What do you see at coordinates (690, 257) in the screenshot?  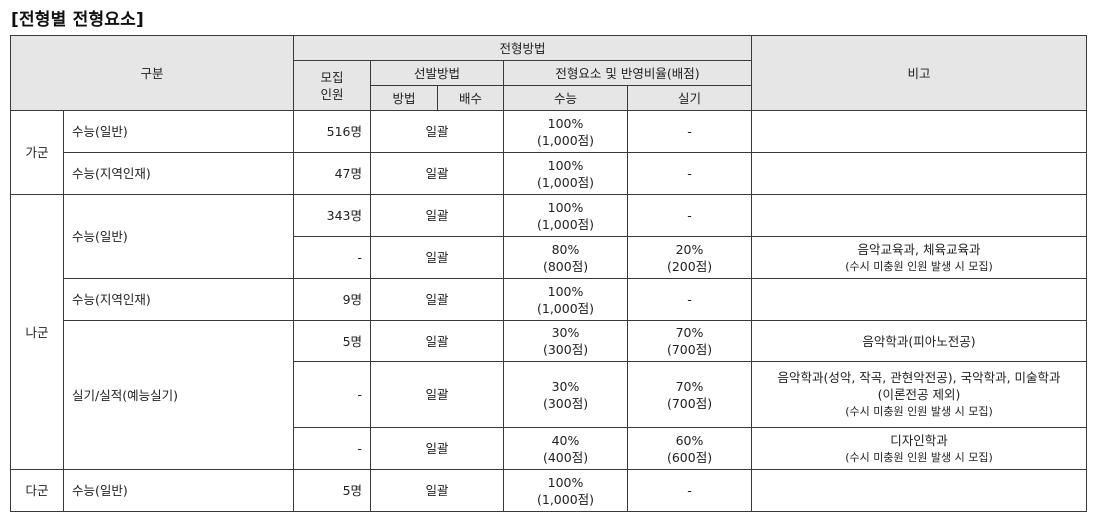 I see `practical-cell: 20% (200점)` at bounding box center [690, 257].